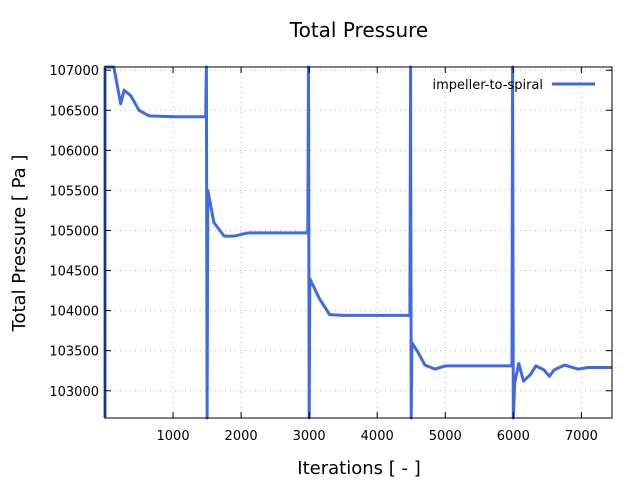 This screenshot has width=640, height=484. Describe the element at coordinates (358, 30) in the screenshot. I see `chart-title: Total Pressure` at that location.